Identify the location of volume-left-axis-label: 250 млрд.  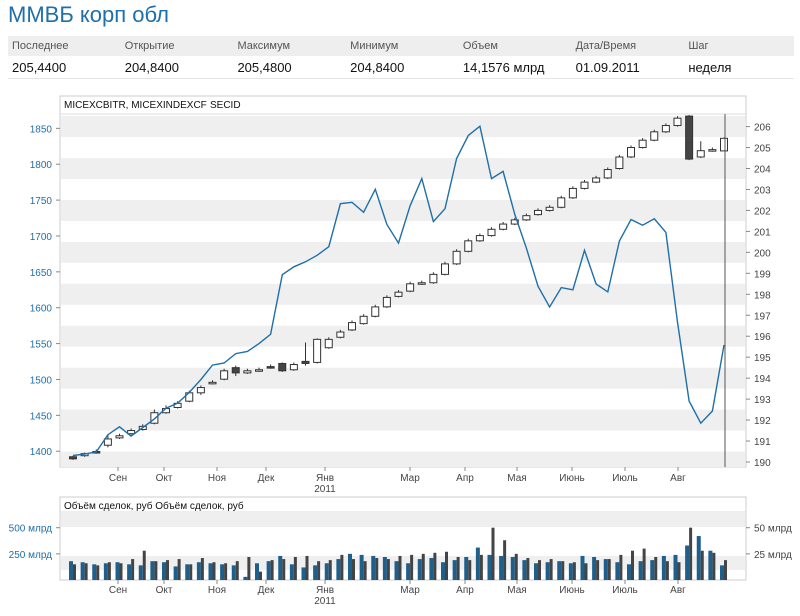
(31, 555).